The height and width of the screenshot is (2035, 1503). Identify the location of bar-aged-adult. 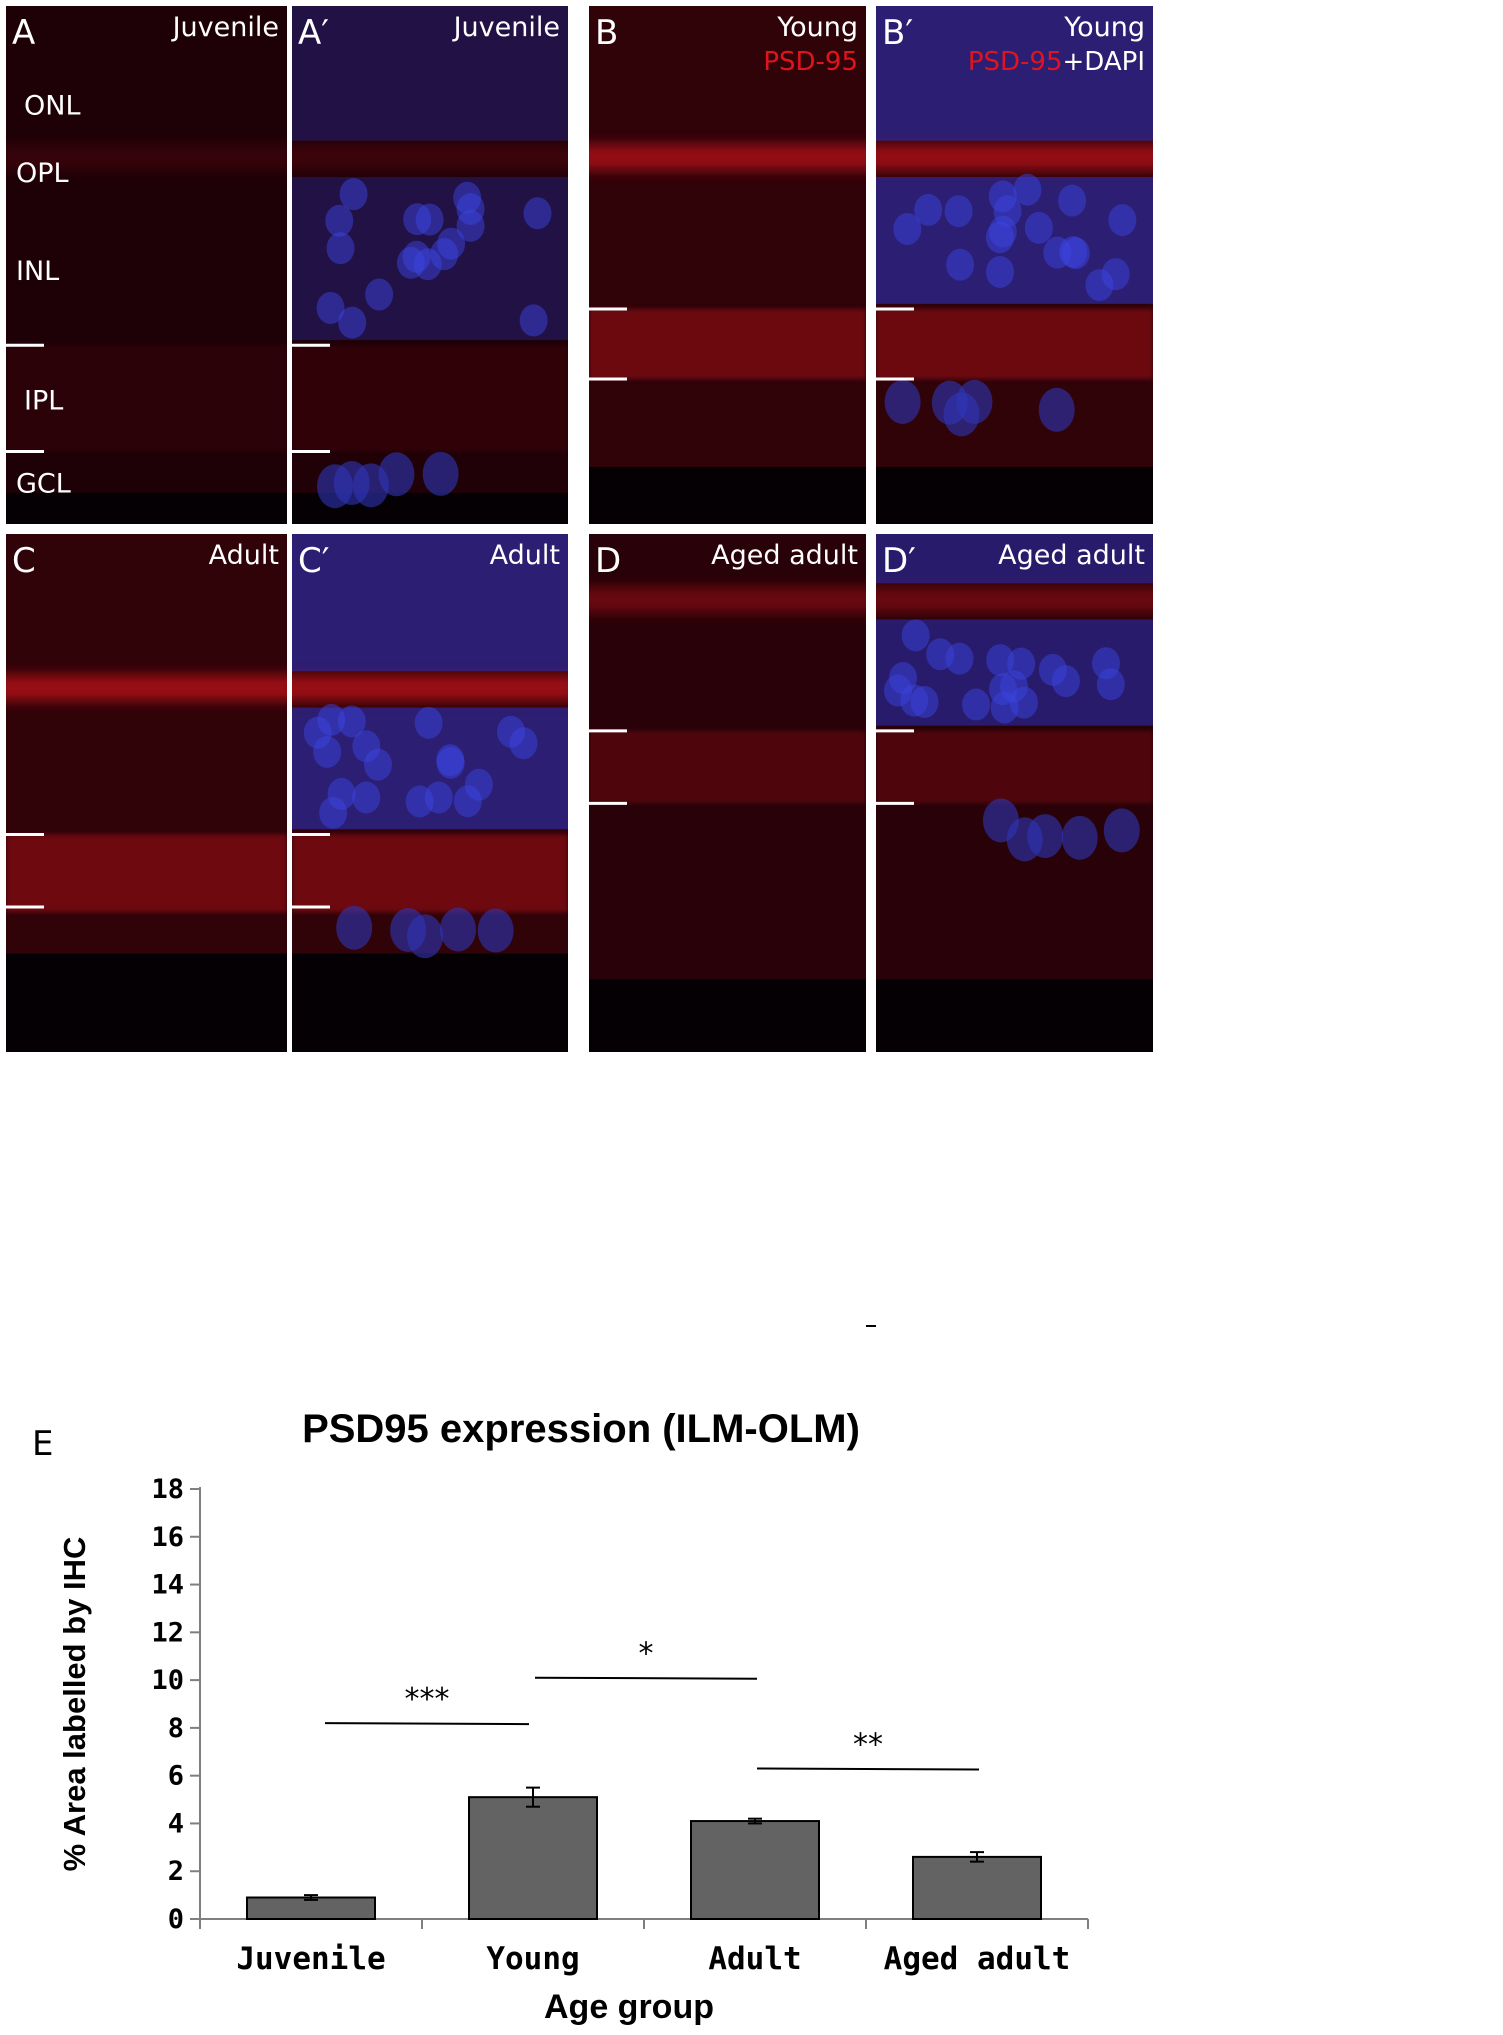
(977, 1888).